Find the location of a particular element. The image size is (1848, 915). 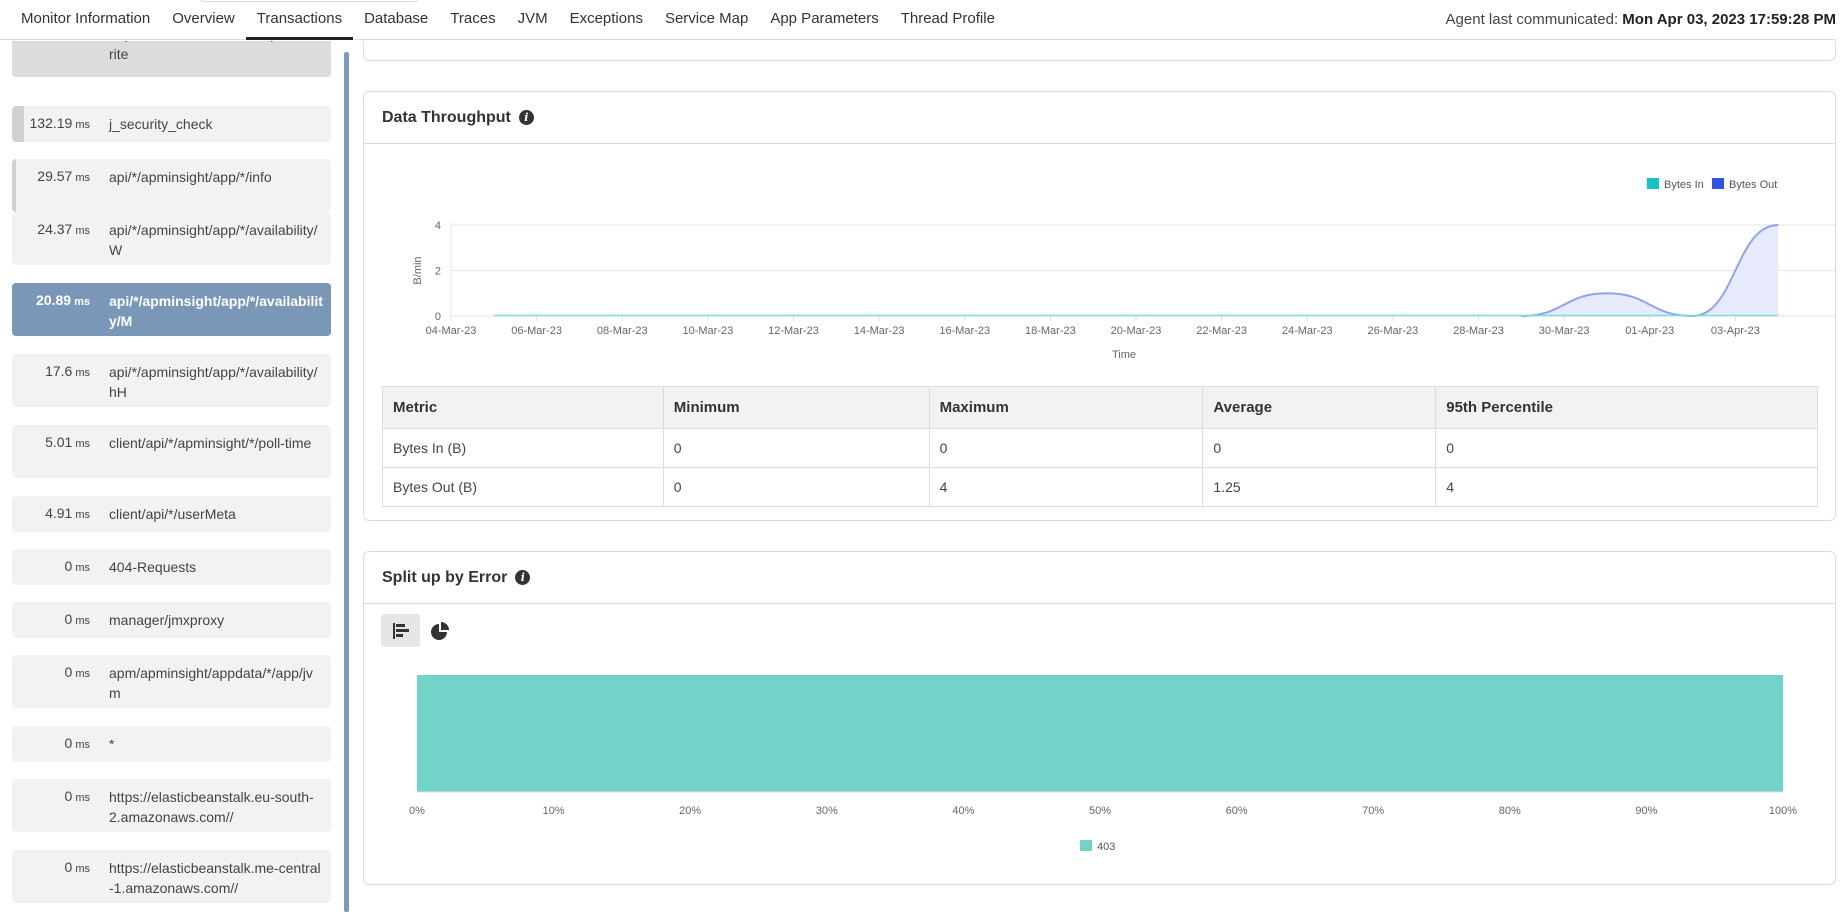

transaction-item: 4.91 ms client/api/*/userMeta is located at coordinates (171, 514).